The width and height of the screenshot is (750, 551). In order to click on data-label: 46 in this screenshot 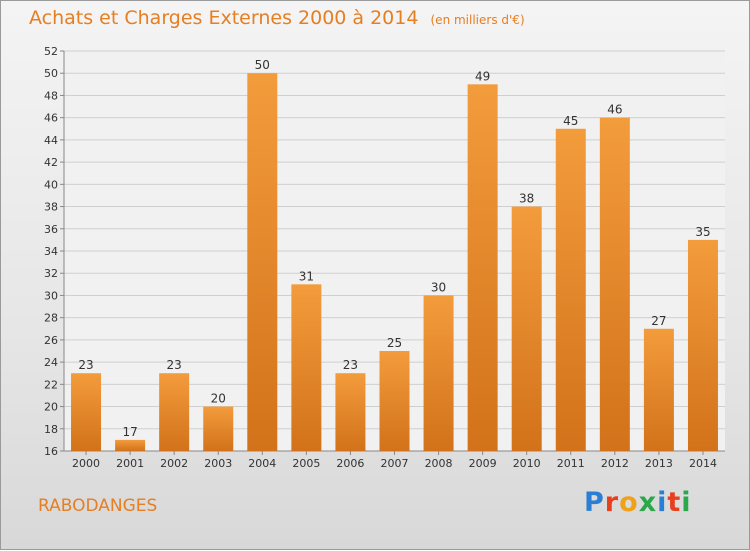, I will do `click(614, 110)`.